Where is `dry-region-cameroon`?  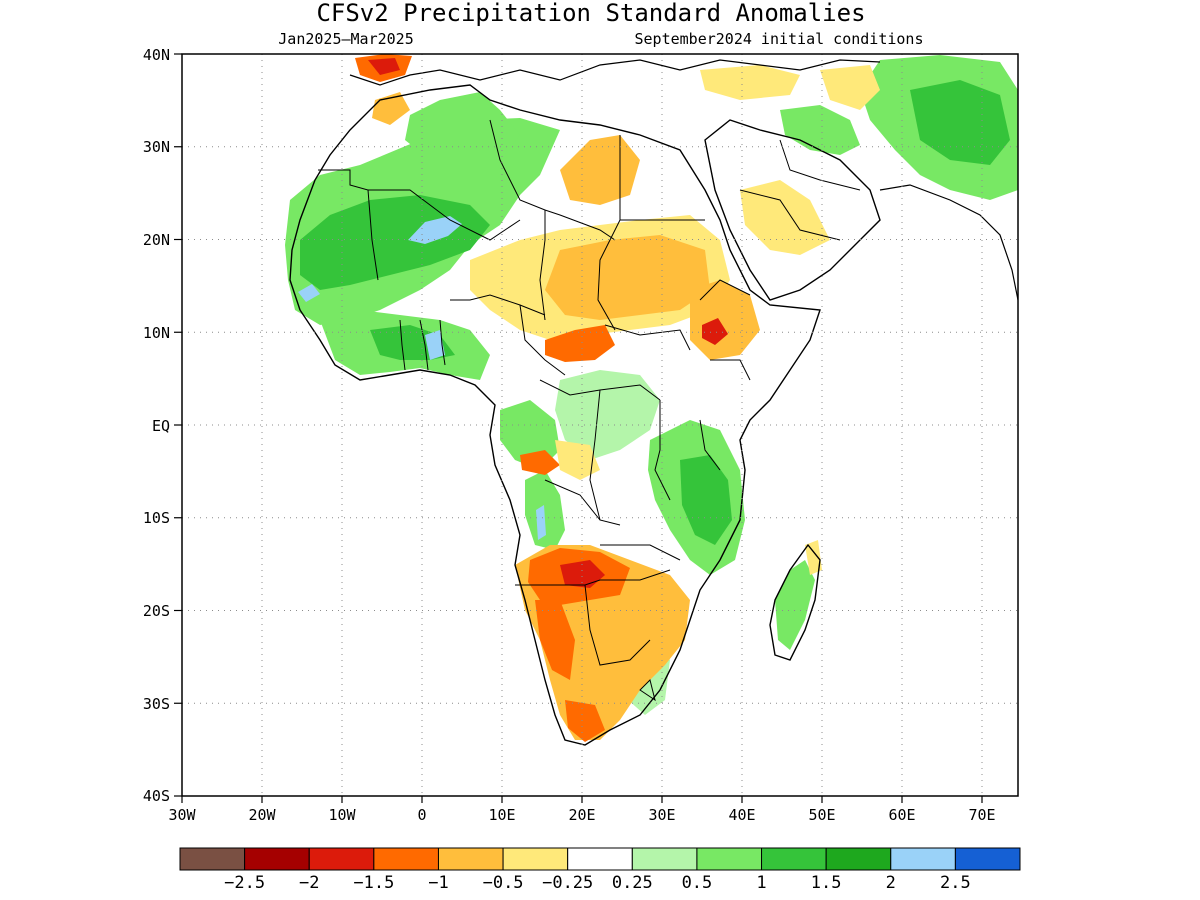 dry-region-cameroon is located at coordinates (577, 460).